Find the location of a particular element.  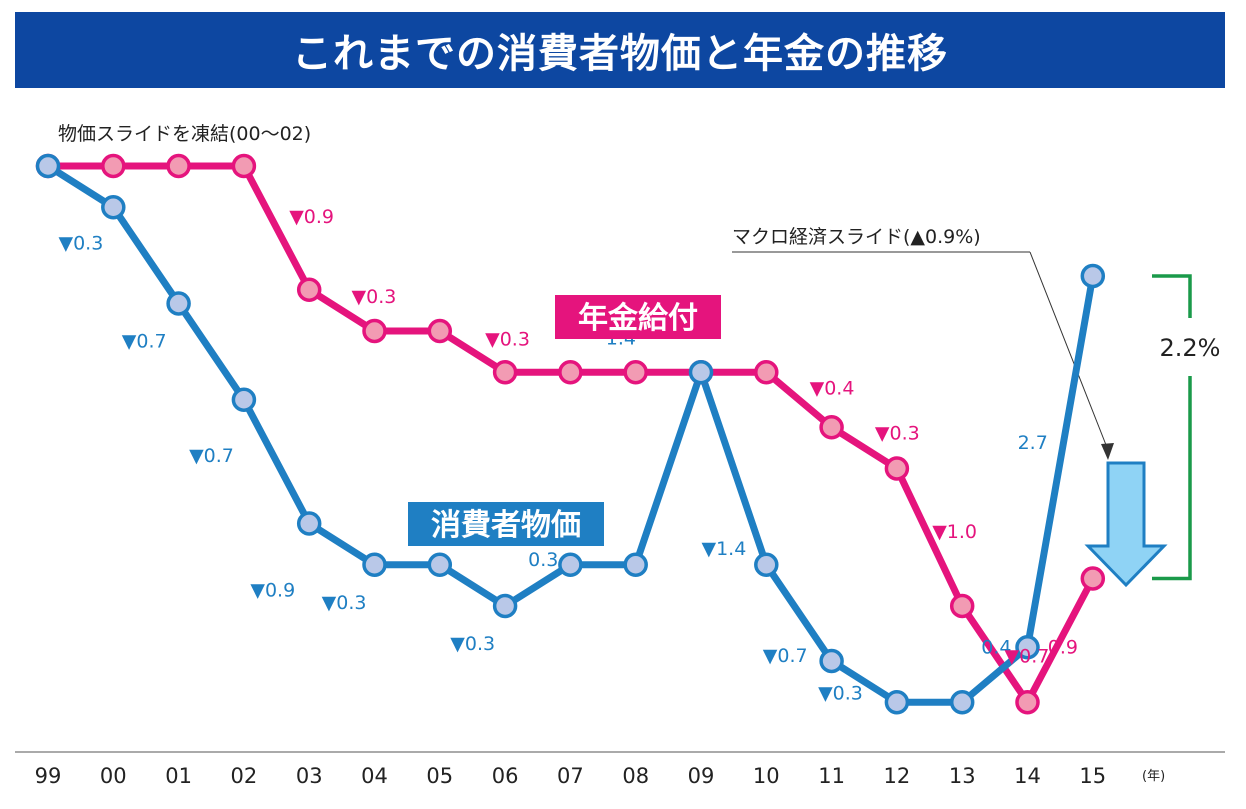

x-tick-label: 11 is located at coordinates (831, 776).